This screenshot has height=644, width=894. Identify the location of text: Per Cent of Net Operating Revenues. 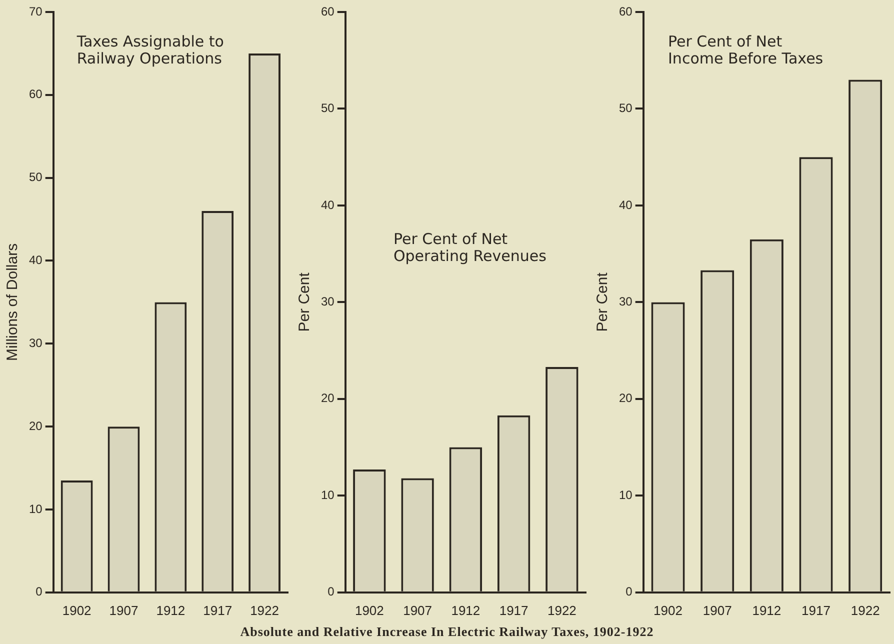
(470, 247).